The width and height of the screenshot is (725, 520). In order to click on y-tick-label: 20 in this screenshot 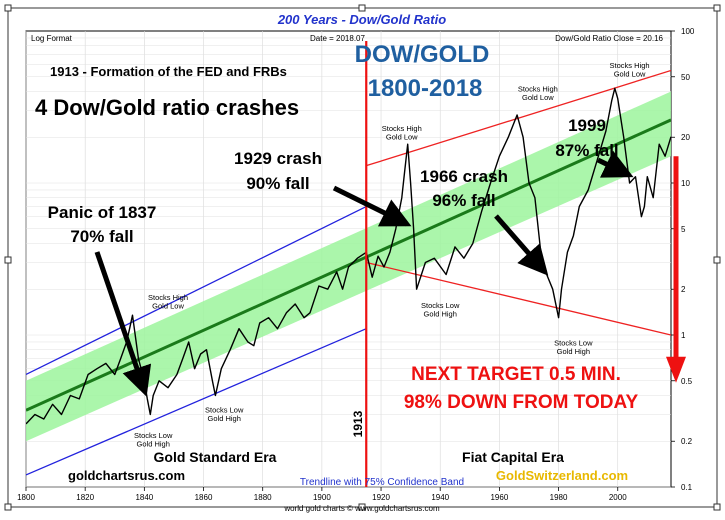, I will do `click(685, 137)`.